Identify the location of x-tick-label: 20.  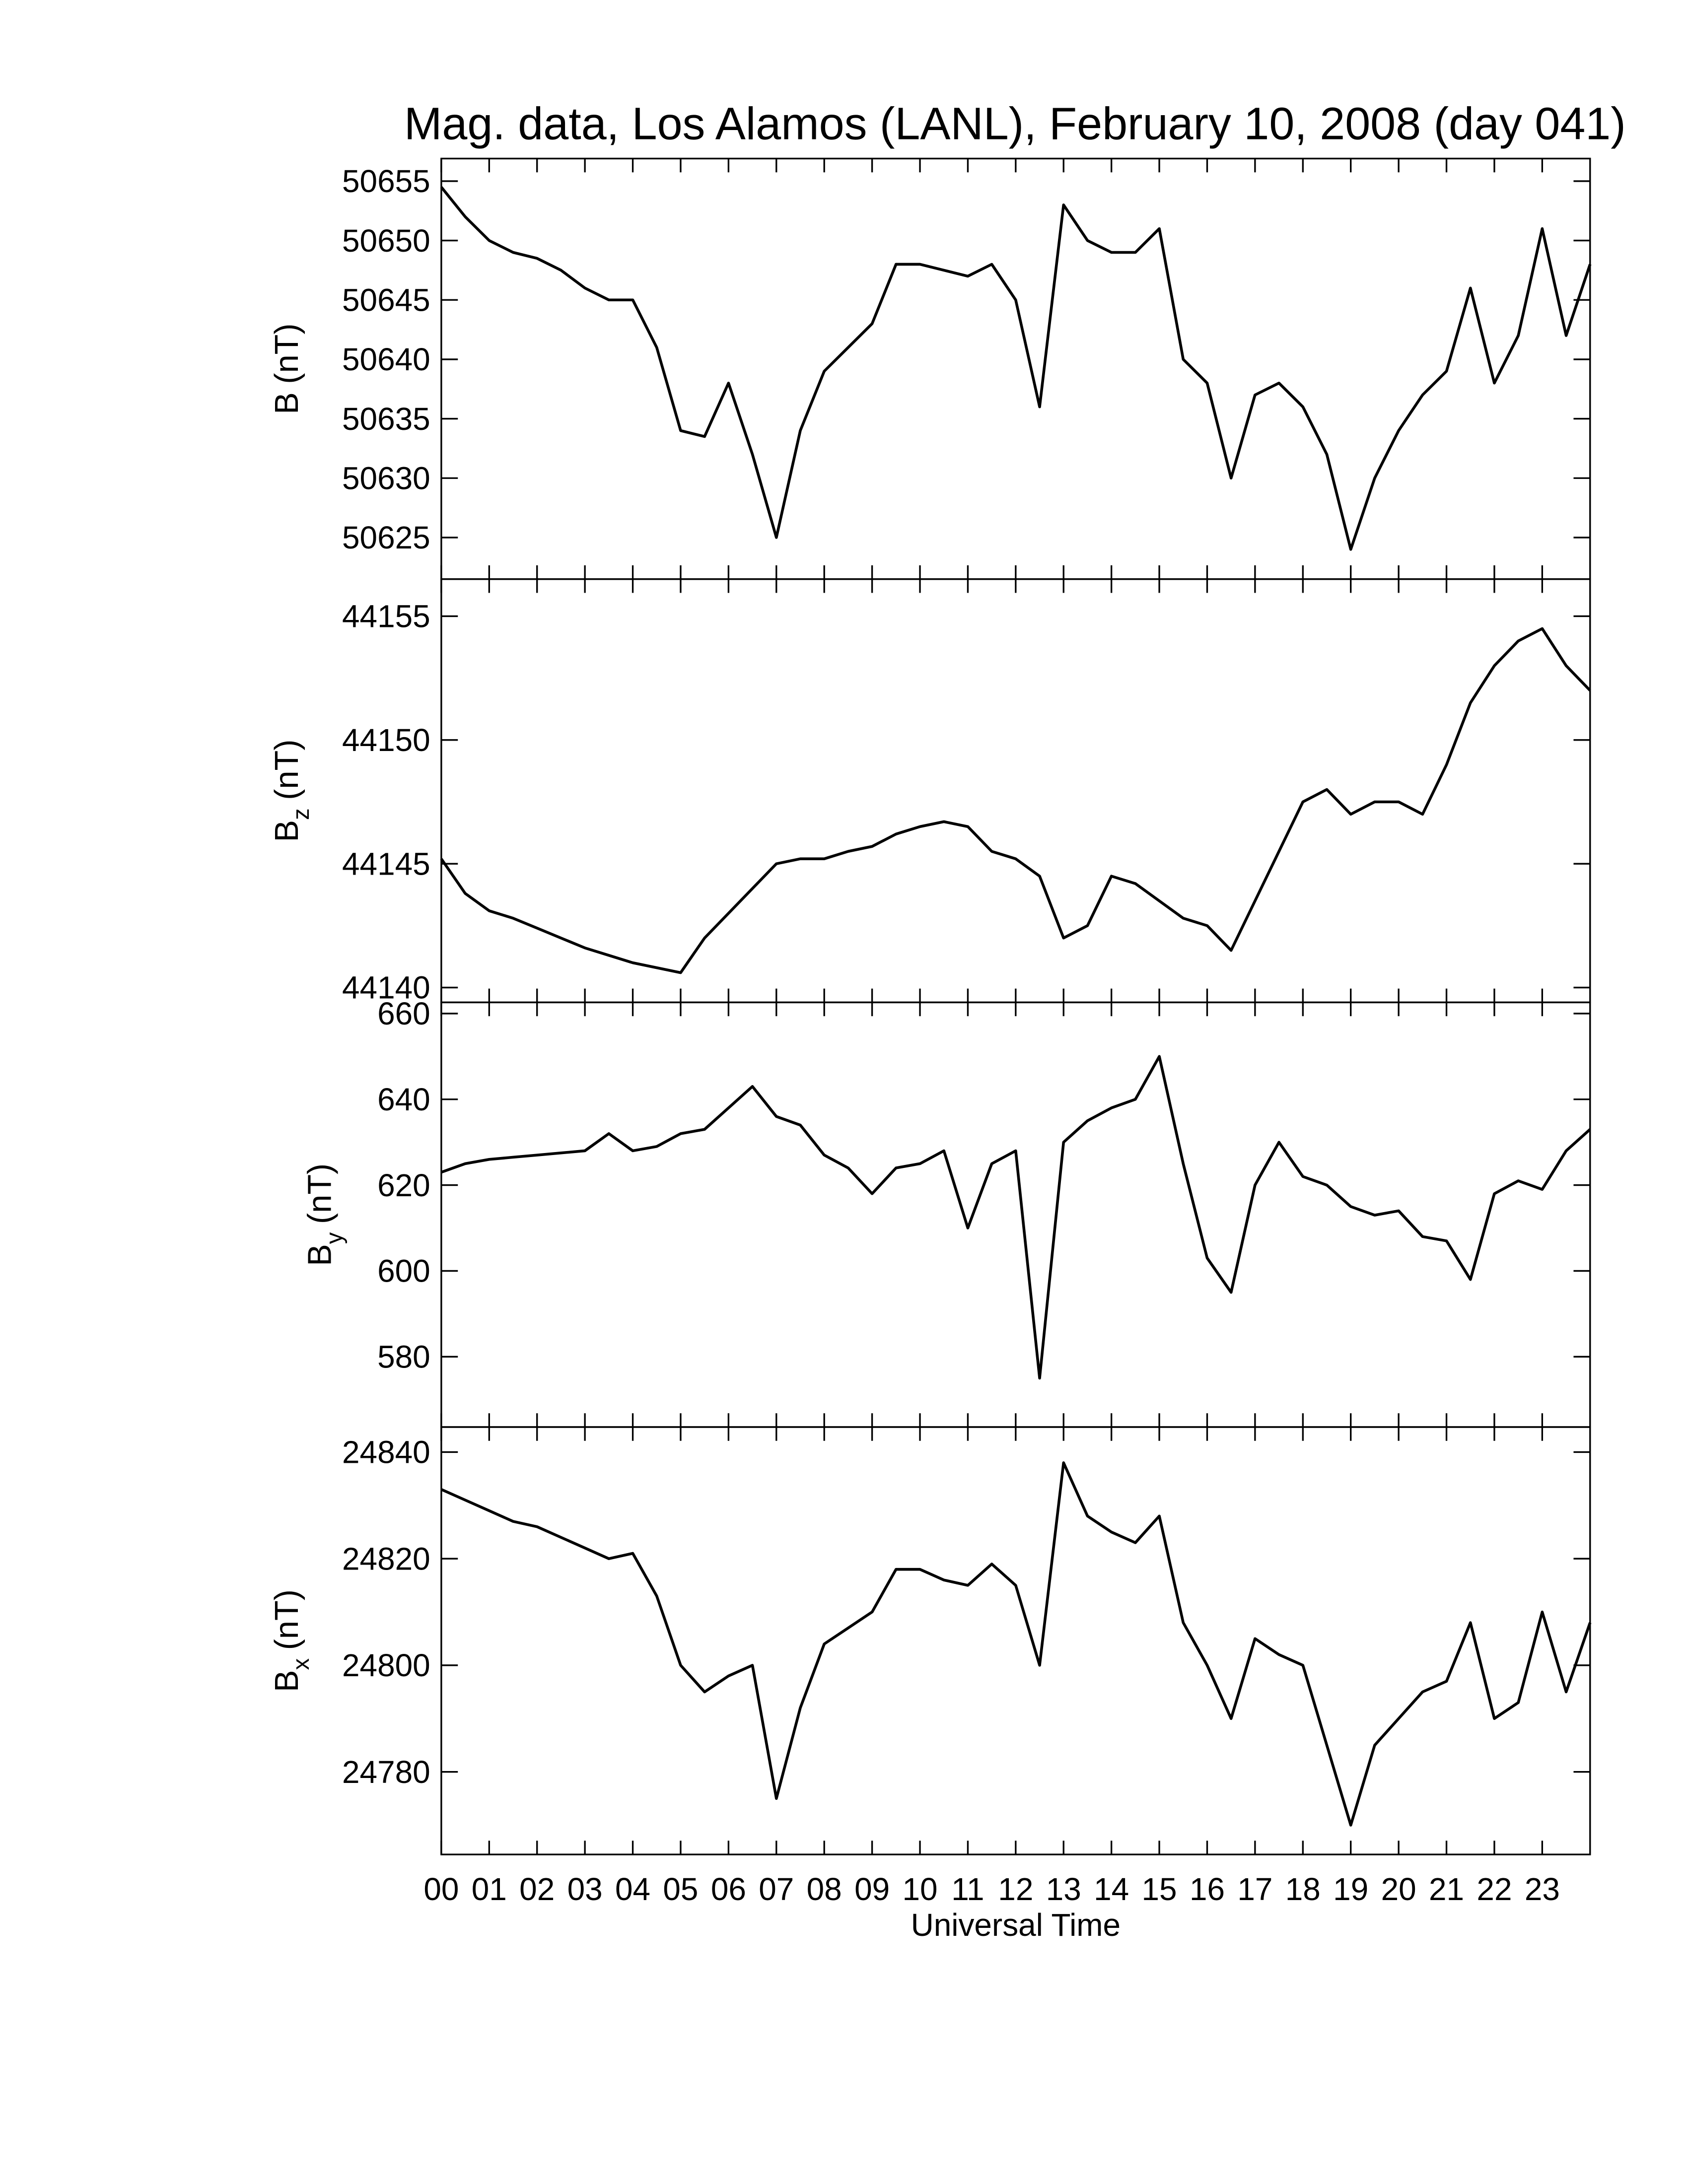
(1398, 1889).